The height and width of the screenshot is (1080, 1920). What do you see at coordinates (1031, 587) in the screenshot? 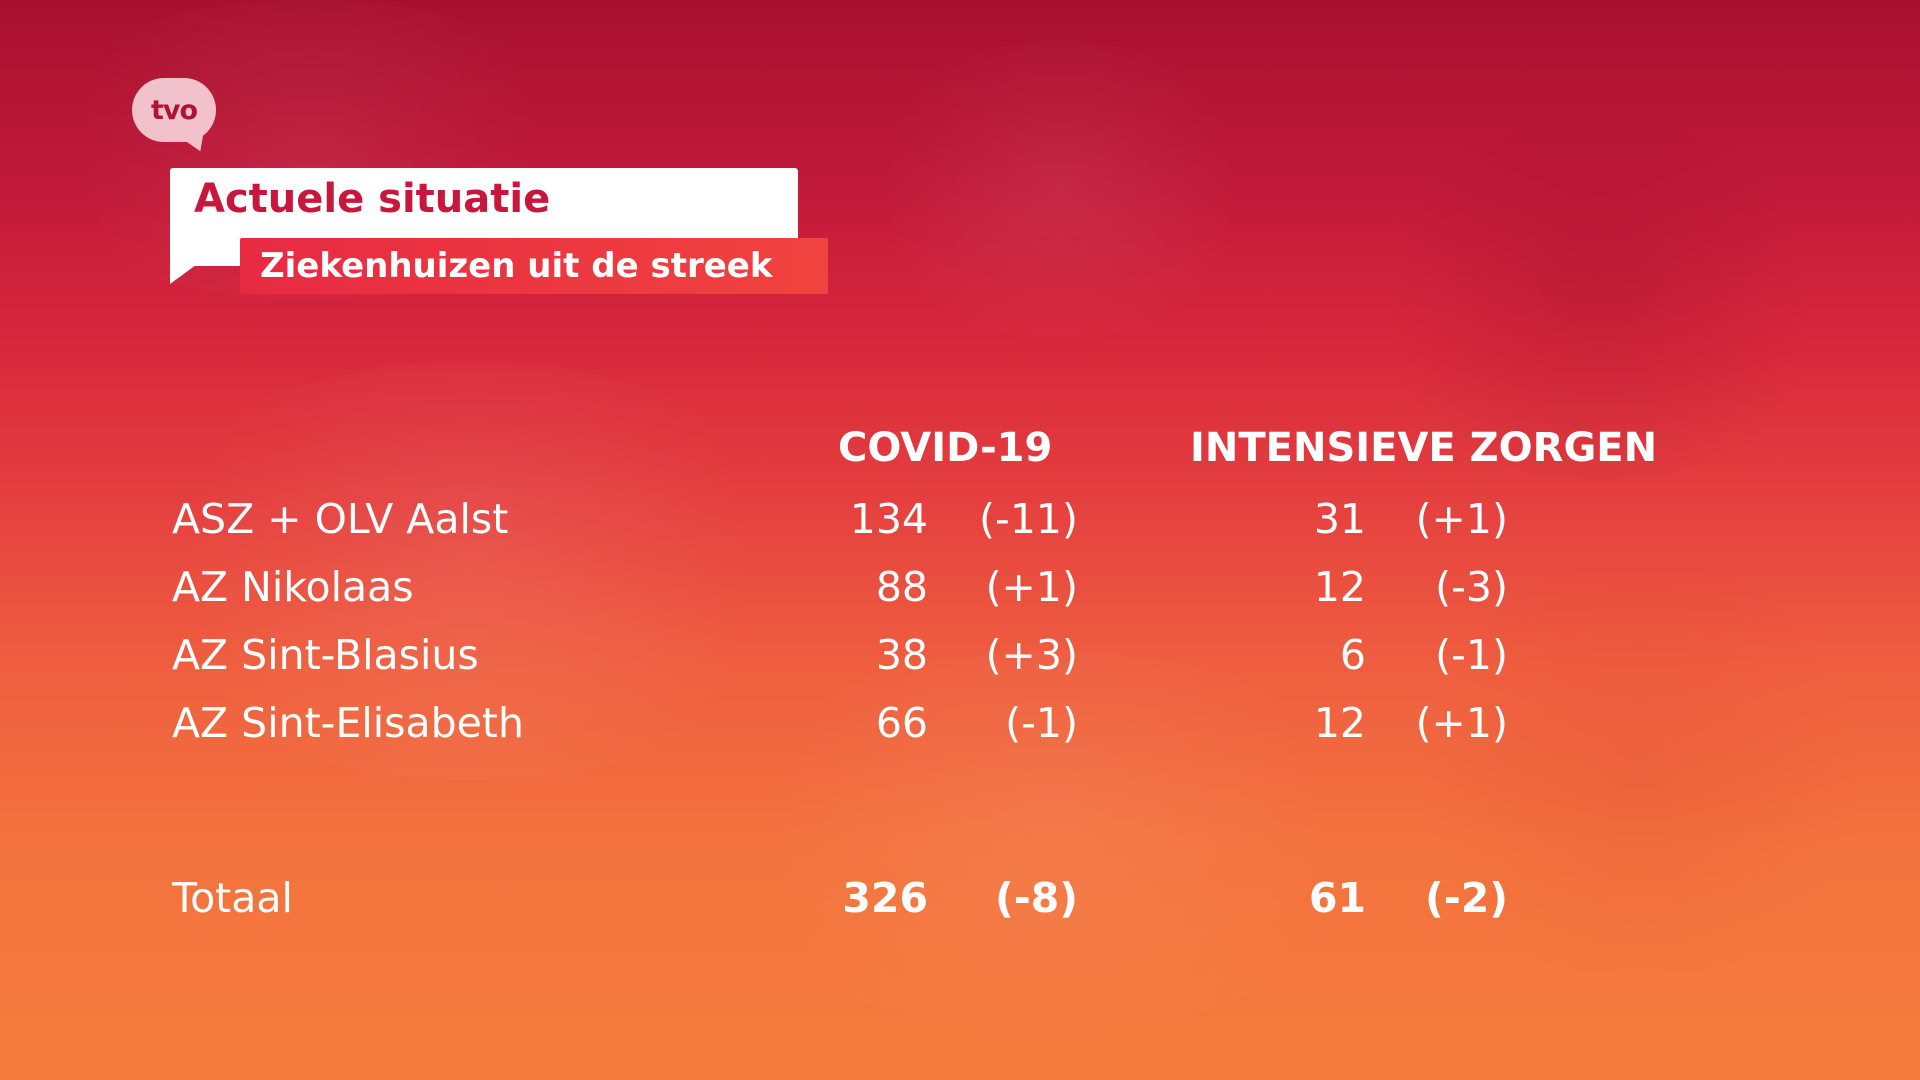
I see `covid-change: (+1)` at bounding box center [1031, 587].